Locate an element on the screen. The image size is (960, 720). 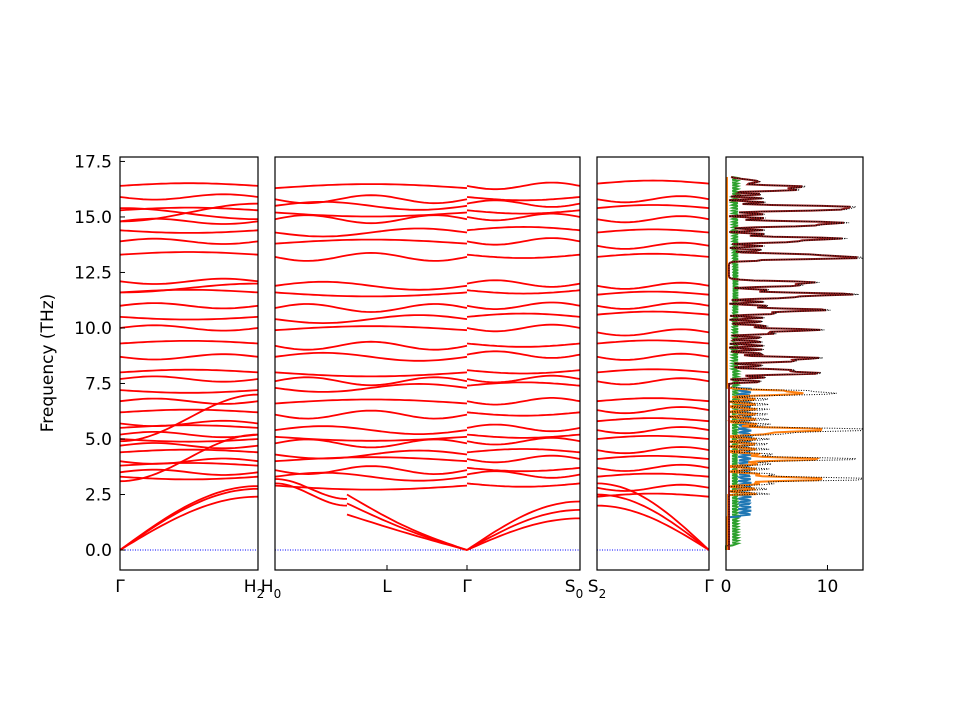
y-tick-label: 15.0 is located at coordinates (93, 218).